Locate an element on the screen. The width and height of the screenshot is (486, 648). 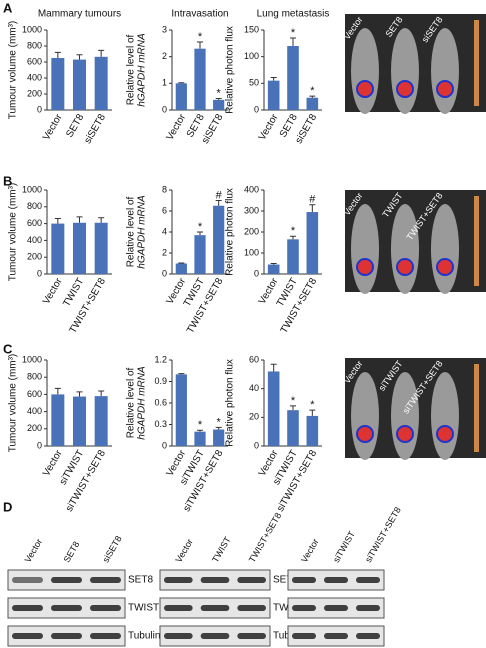
y-tick-label: 0.9 is located at coordinates (160, 381).